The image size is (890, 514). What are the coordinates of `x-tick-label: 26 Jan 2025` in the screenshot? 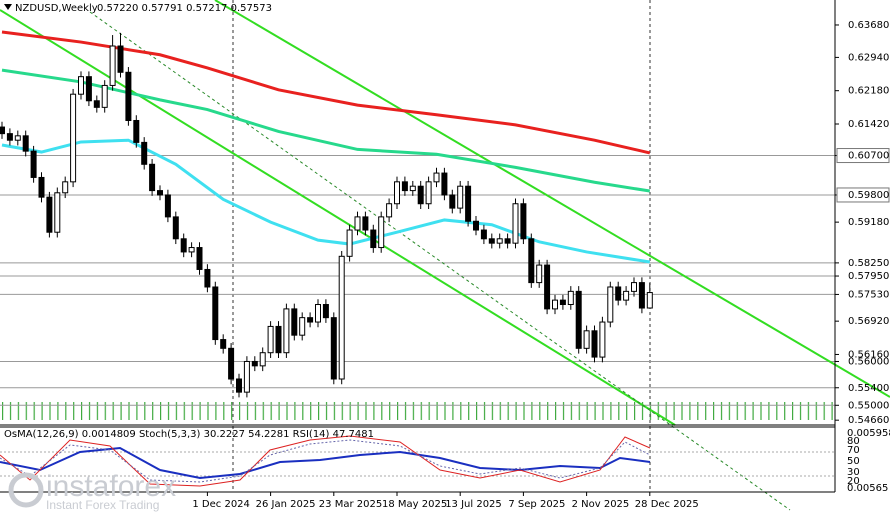 It's located at (286, 504).